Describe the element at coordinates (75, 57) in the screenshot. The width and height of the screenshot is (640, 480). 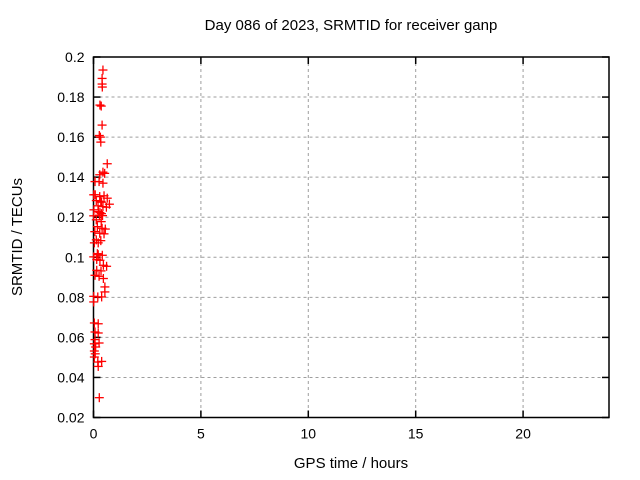
I see `y-tick-label: 0.2` at that location.